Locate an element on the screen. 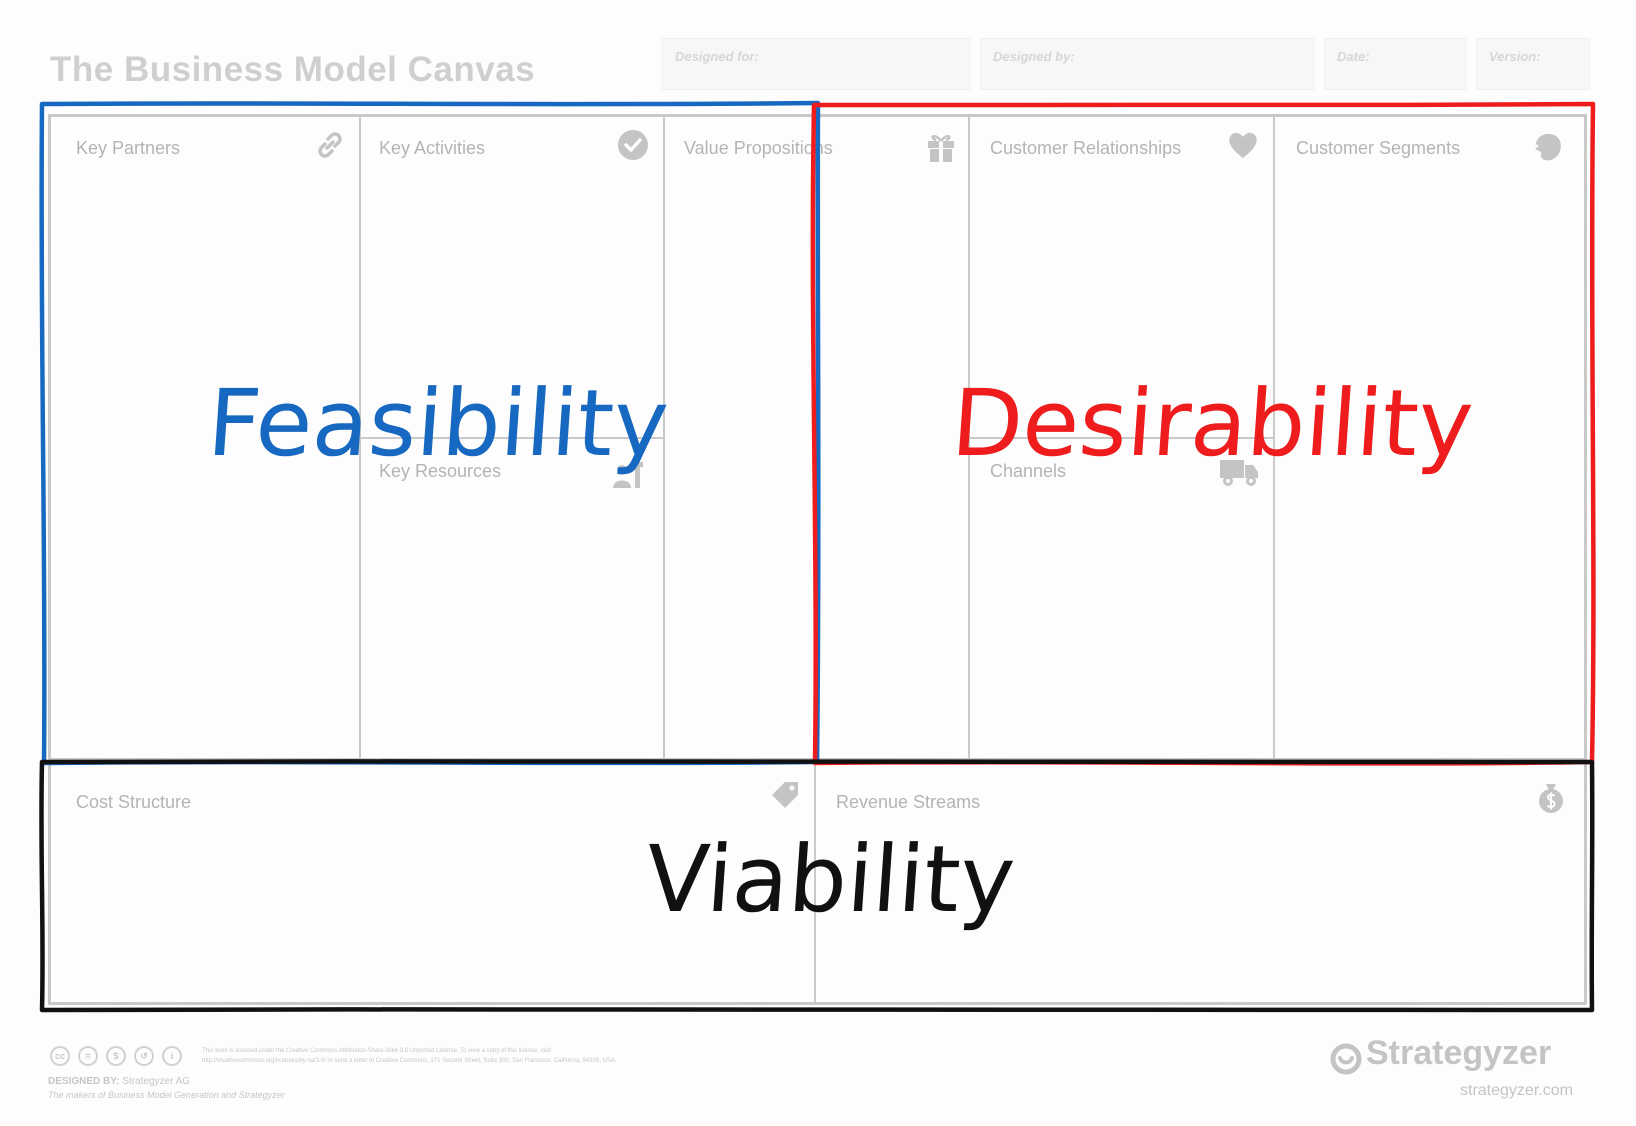  canvas-title: The Business Model Canvas is located at coordinates (293, 69).